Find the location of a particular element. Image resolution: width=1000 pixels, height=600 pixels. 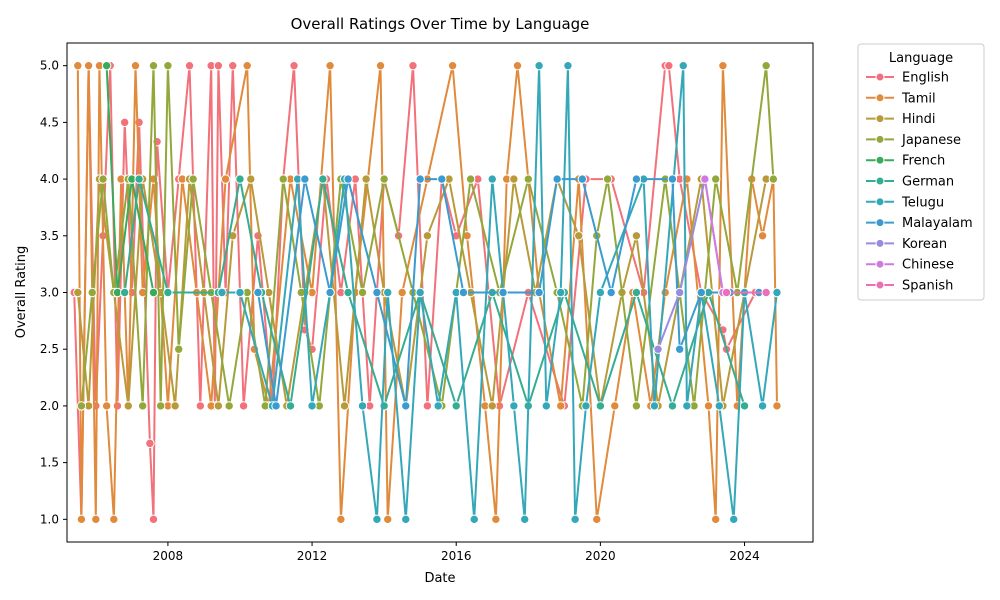

y-tick-label: 3.5 is located at coordinates (49, 236).